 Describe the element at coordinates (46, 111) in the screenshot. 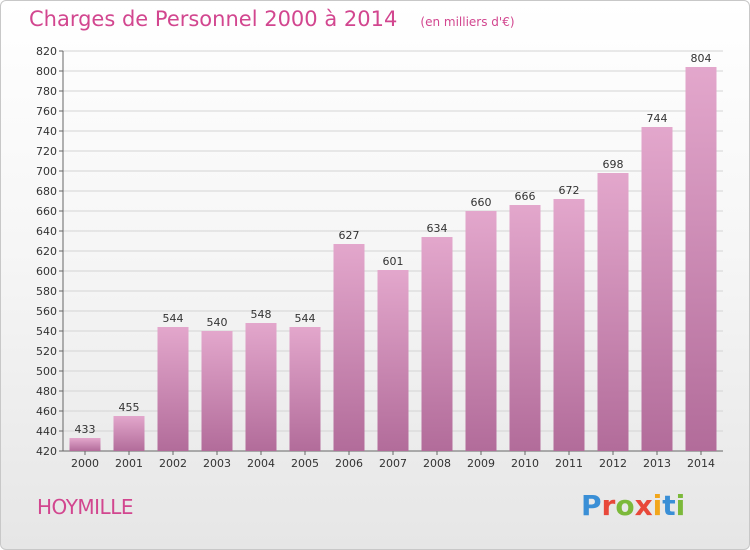

I see `y-tick-label: 760` at that location.